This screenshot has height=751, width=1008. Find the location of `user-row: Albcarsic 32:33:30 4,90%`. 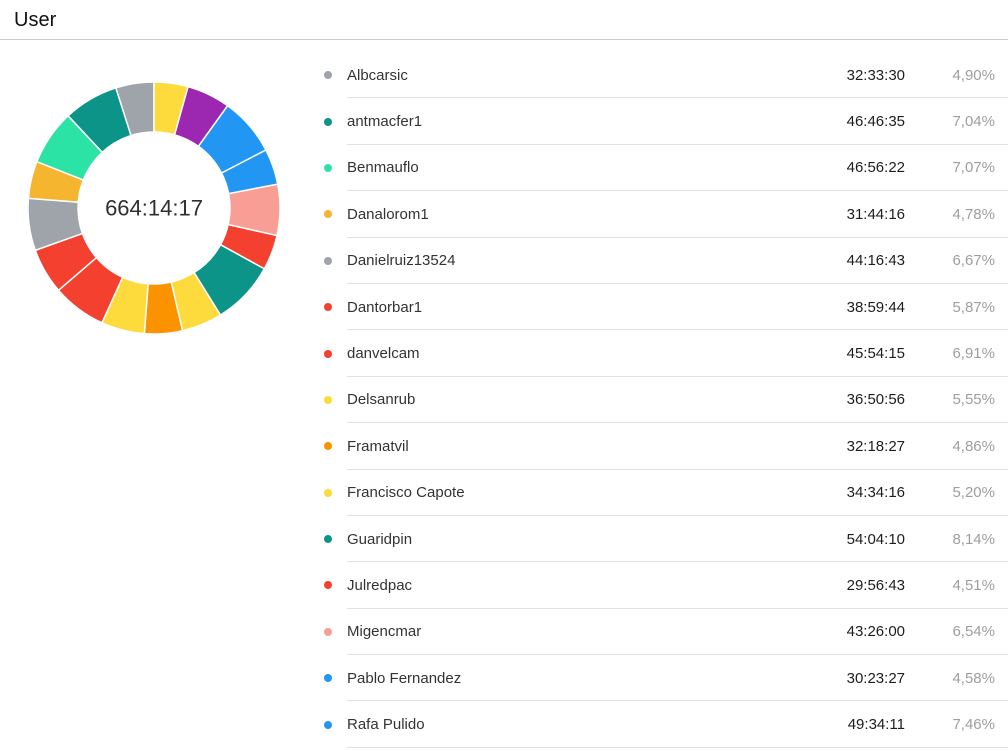

user-row: Albcarsic 32:33:30 4,90% is located at coordinates (661, 75).